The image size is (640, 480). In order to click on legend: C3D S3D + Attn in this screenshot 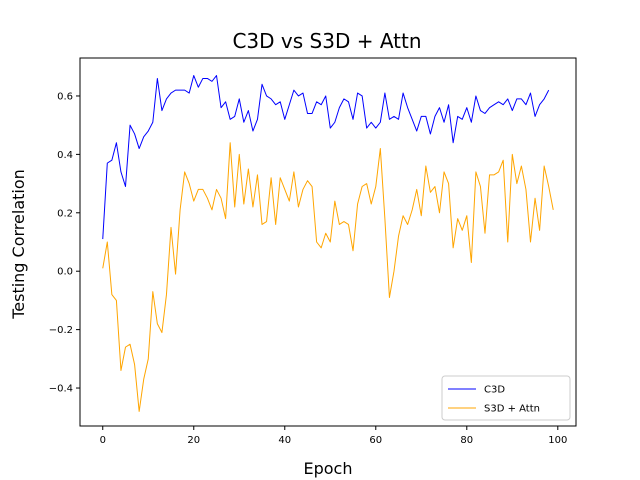, I will do `click(506, 398)`.